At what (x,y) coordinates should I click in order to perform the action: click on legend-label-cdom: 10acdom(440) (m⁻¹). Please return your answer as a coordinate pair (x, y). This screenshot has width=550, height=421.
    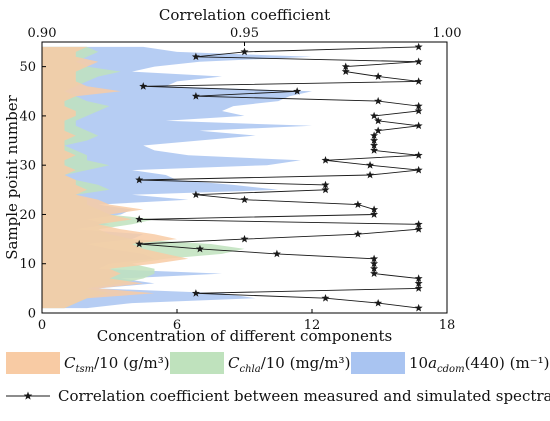
    Looking at the image, I should click on (479, 364).